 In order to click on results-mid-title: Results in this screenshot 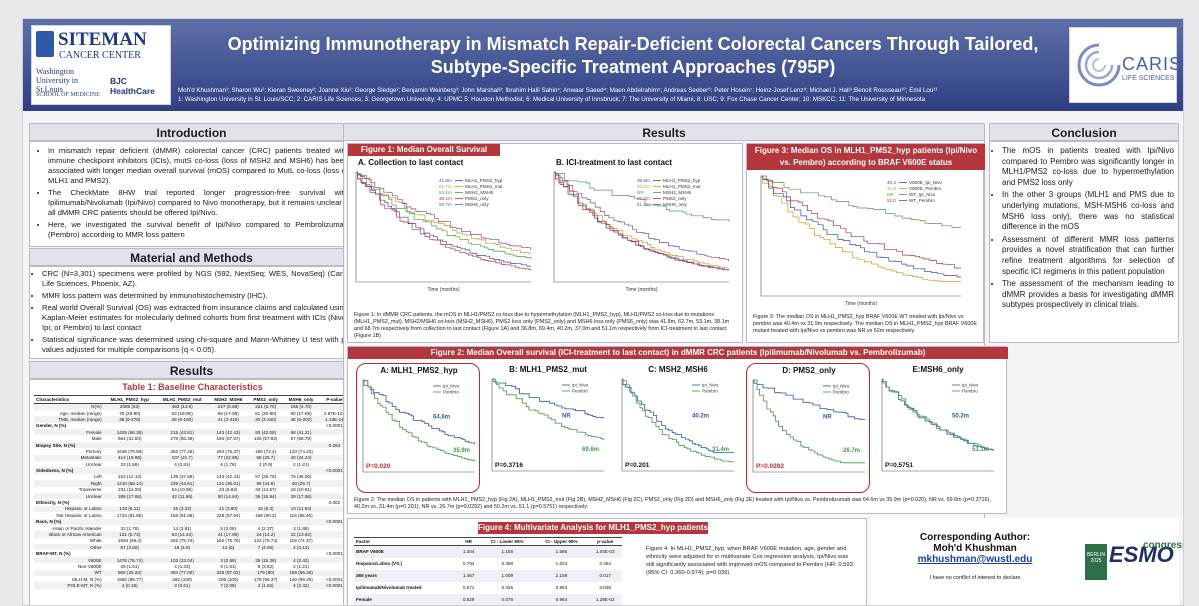, I will do `click(664, 132)`.